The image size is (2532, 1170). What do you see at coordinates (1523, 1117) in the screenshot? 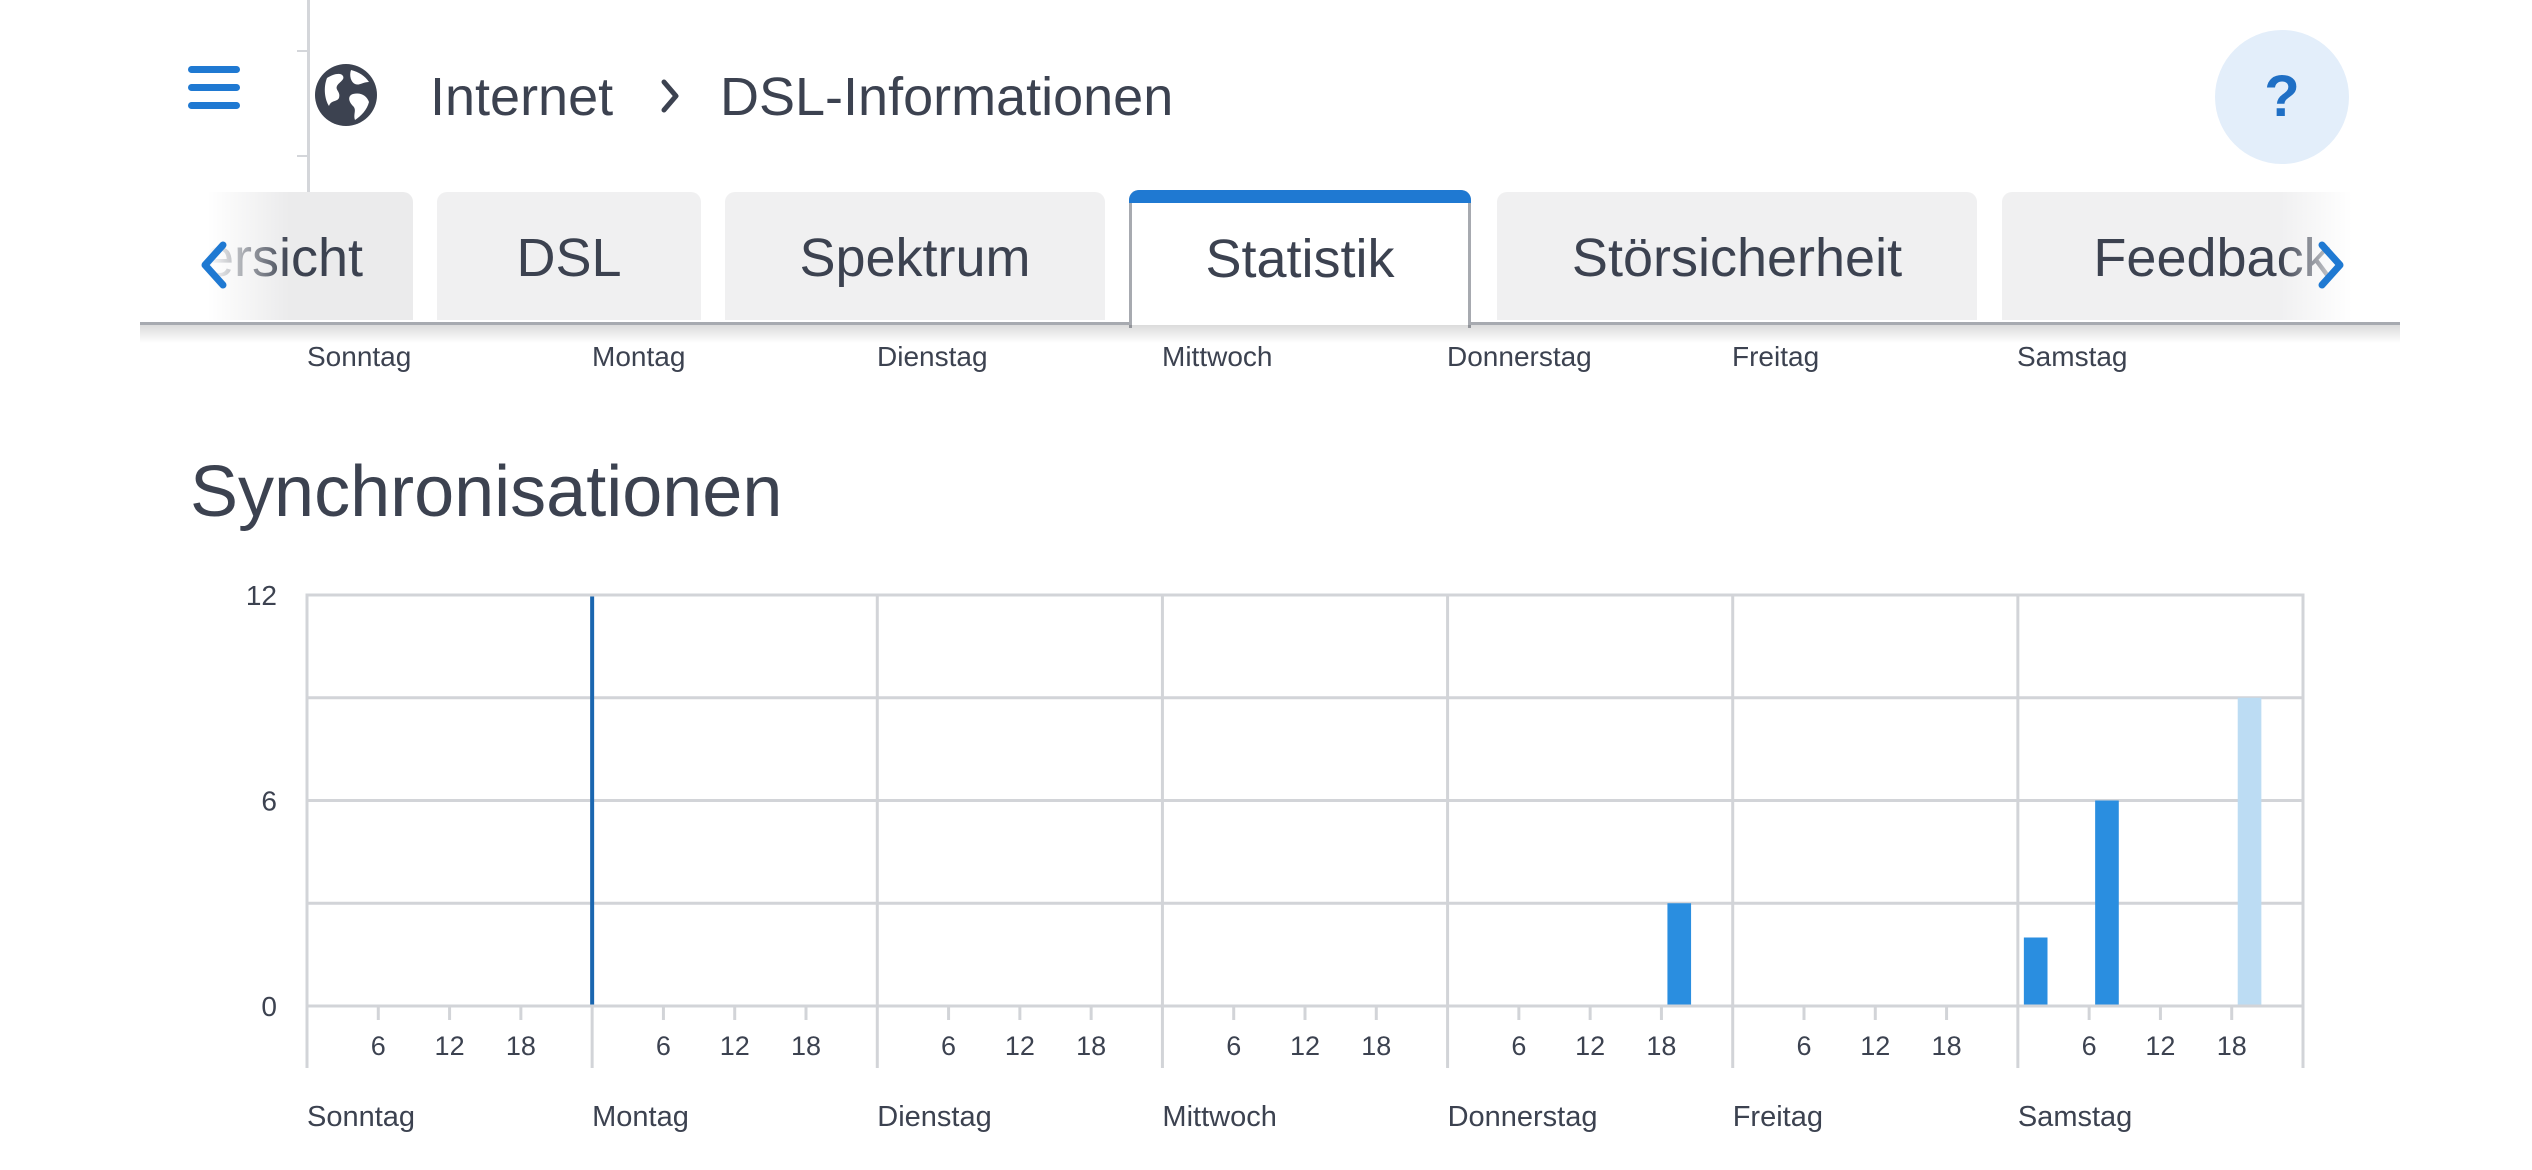
I see `day-label: Donnerstag` at bounding box center [1523, 1117].